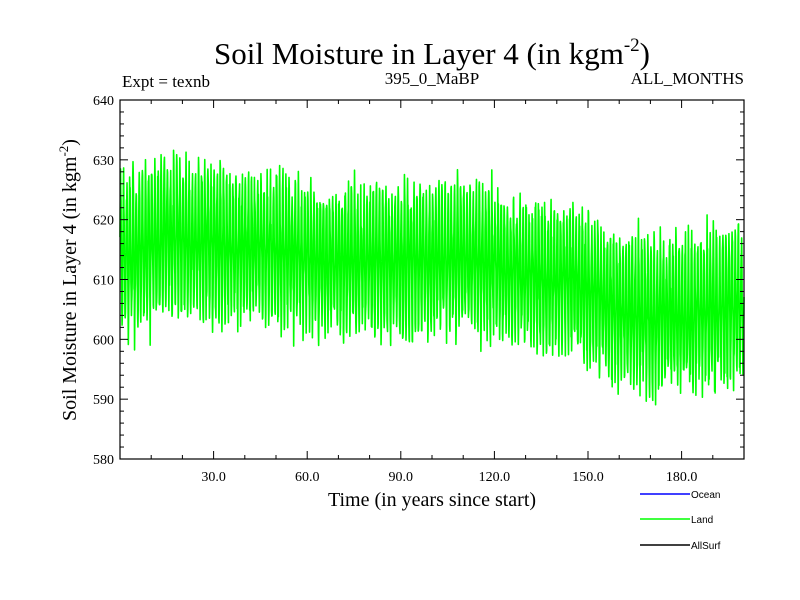  I want to click on x-tick-label: 60.0, so click(307, 477).